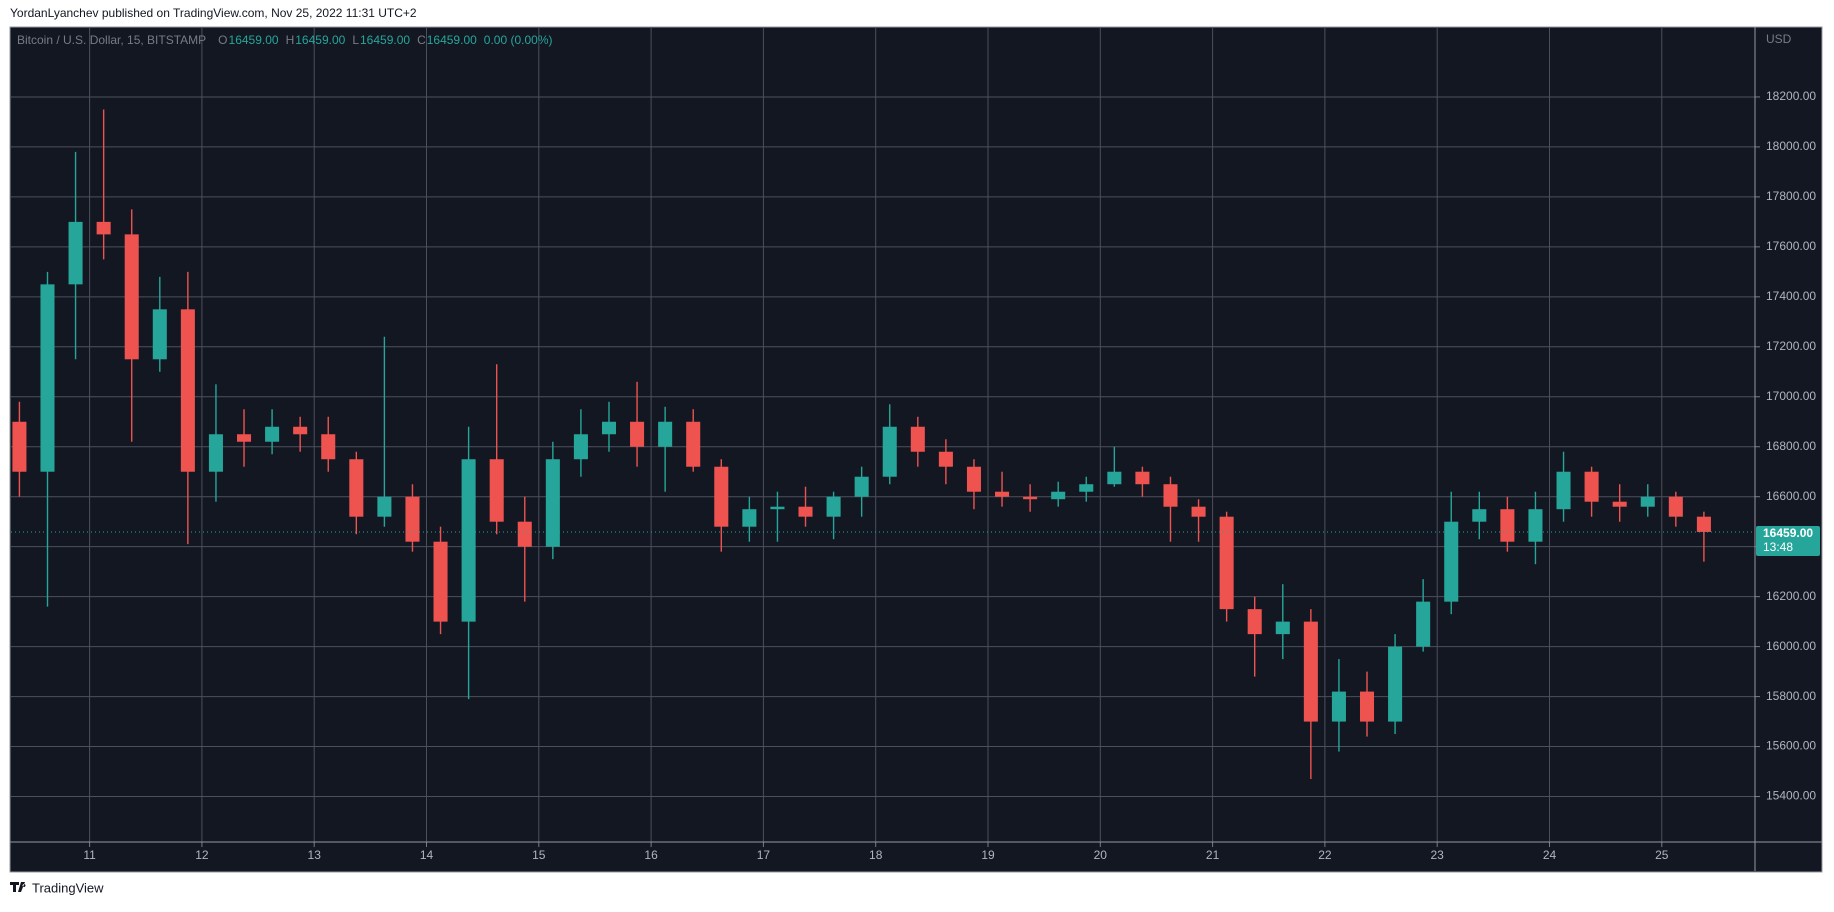 Image resolution: width=1834 pixels, height=912 pixels. What do you see at coordinates (1662, 855) in the screenshot?
I see `x-tick-label: 25` at bounding box center [1662, 855].